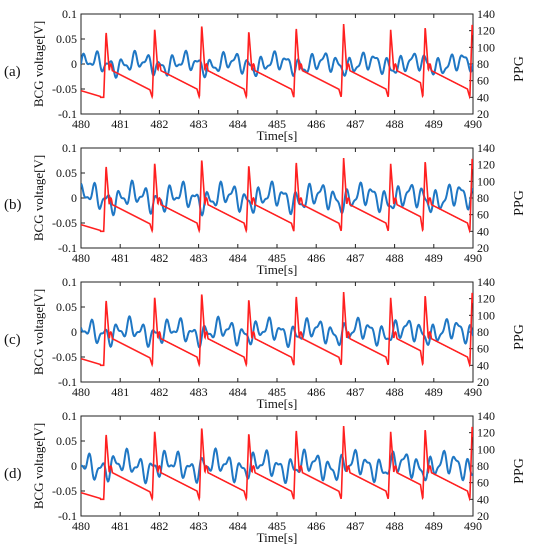 The width and height of the screenshot is (536, 550). I want to click on panel-label-d: (d), so click(13, 474).